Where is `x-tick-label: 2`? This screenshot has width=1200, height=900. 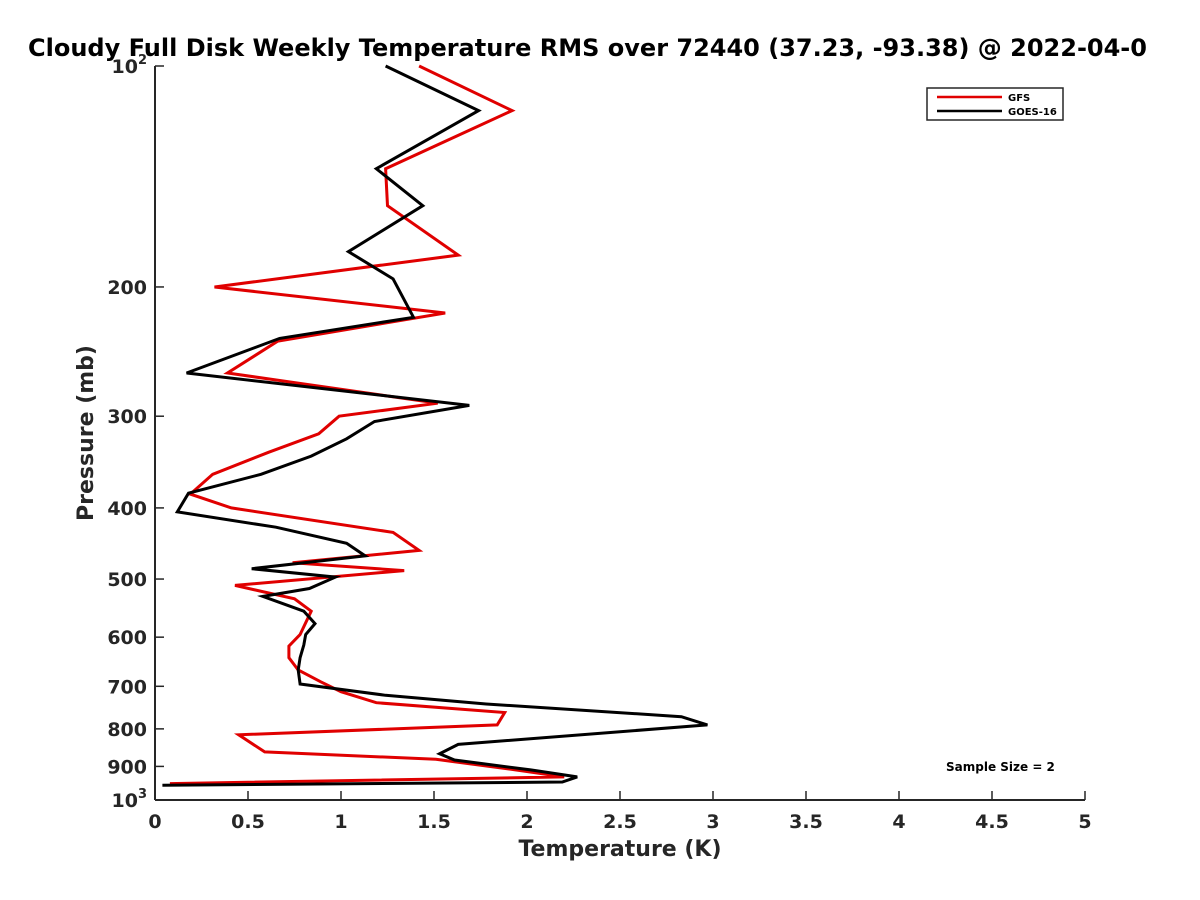
x-tick-label: 2 is located at coordinates (526, 822).